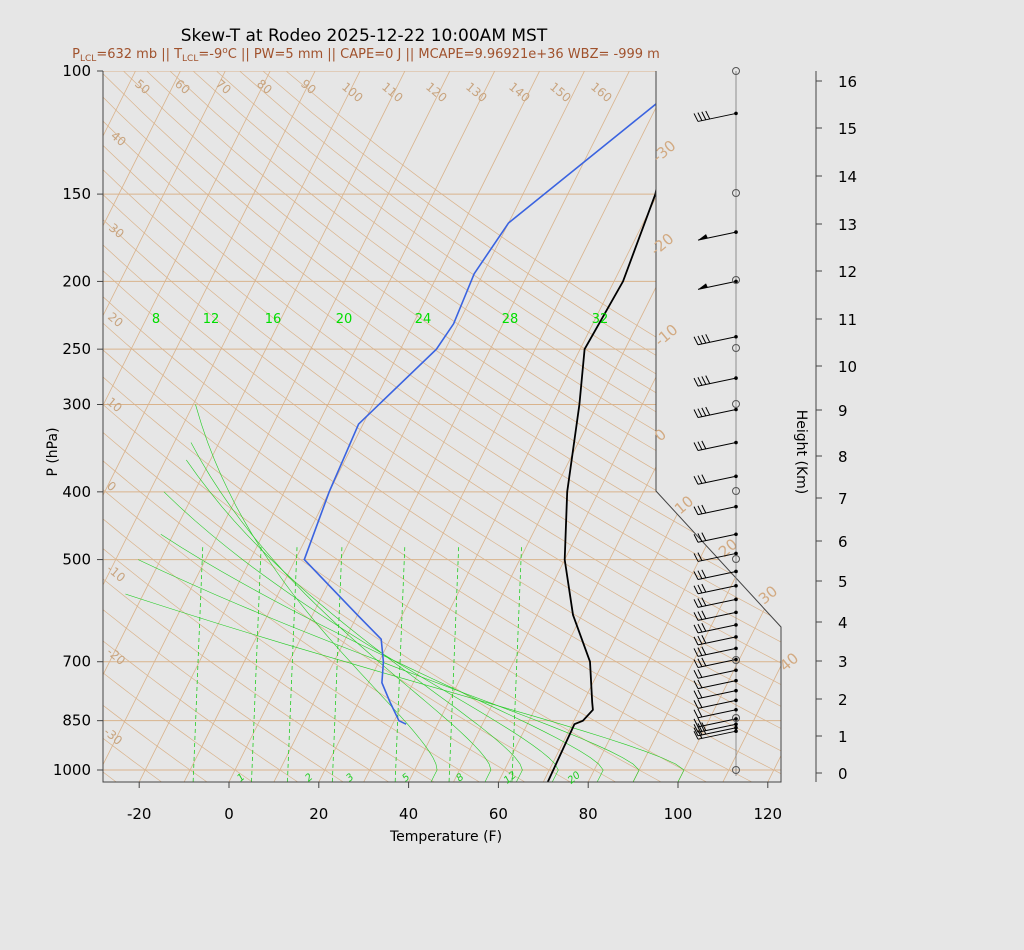 Image resolution: width=1024 pixels, height=950 pixels. What do you see at coordinates (703, 237) in the screenshot?
I see `wind-barb-flag` at bounding box center [703, 237].